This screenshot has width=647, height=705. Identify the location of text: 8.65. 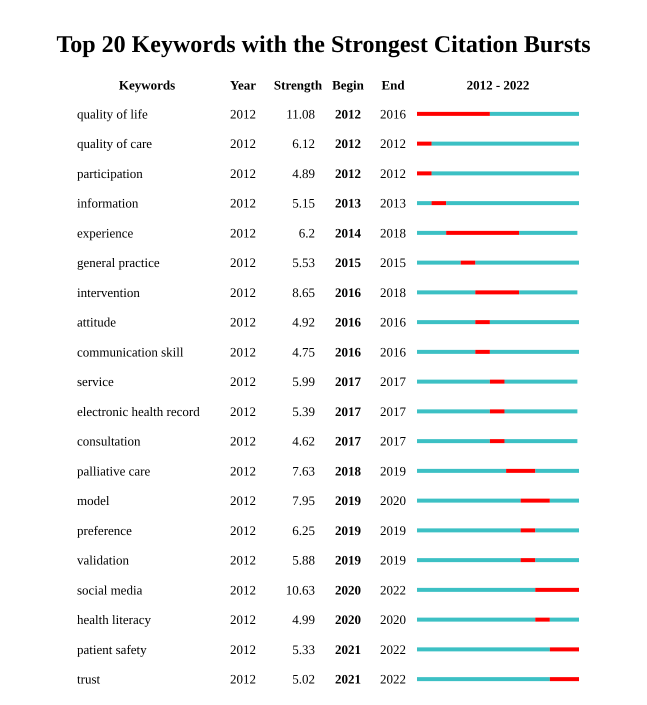
(303, 292).